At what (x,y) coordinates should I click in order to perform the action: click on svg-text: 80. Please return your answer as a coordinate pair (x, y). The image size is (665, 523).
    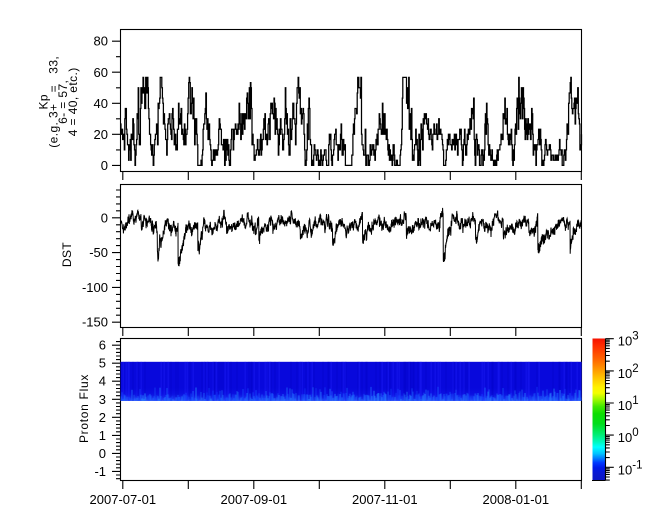
    Looking at the image, I should click on (101, 41).